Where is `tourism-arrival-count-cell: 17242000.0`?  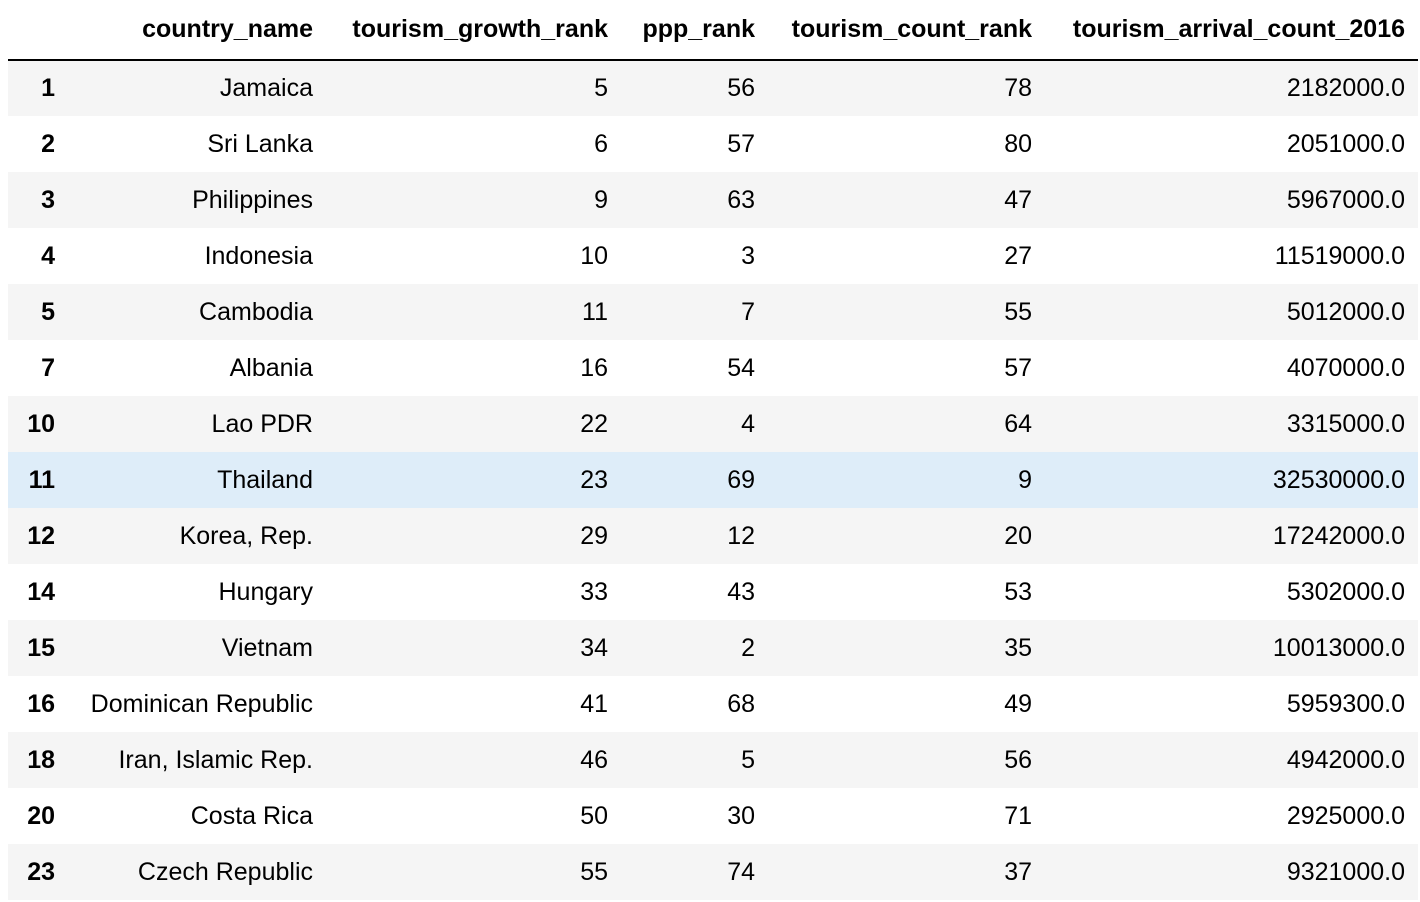
tourism-arrival-count-cell: 17242000.0 is located at coordinates (1338, 535).